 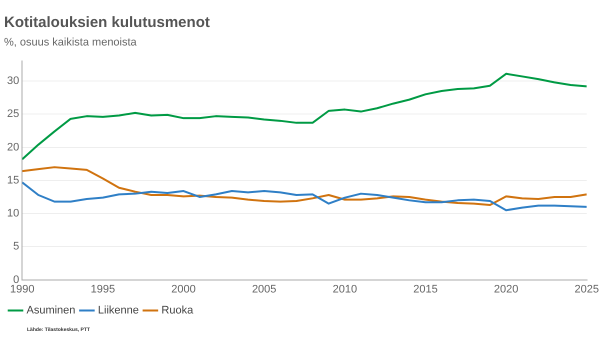 I want to click on x-tick-label: 2010, so click(x=345, y=289).